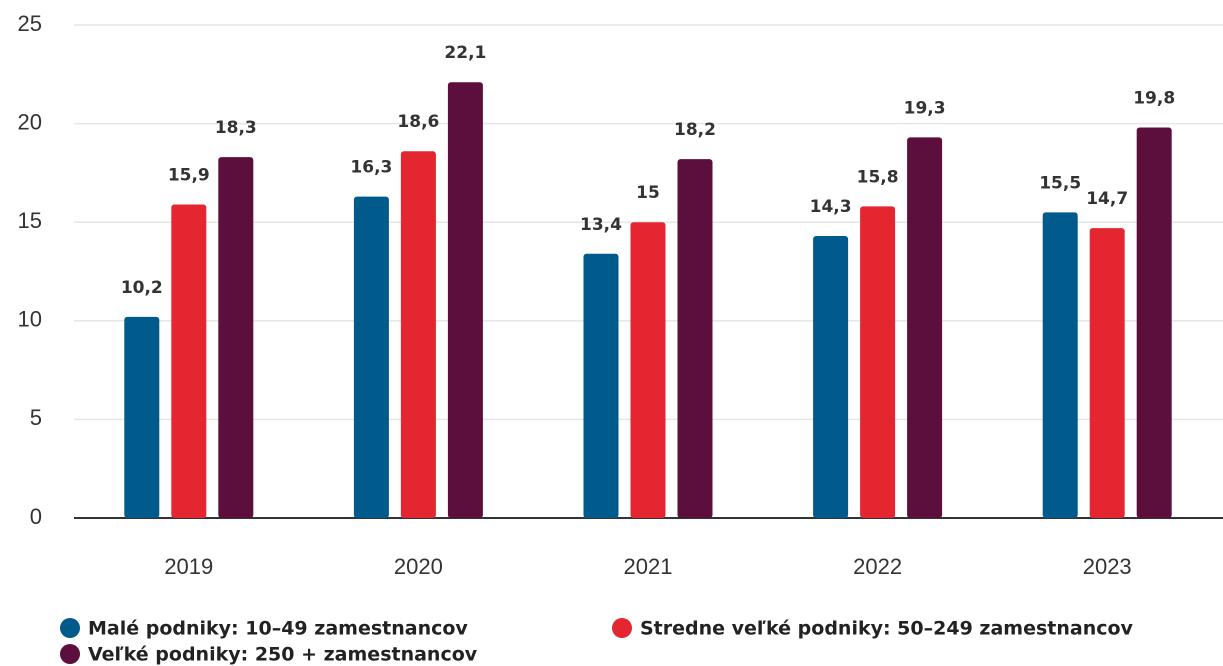 The image size is (1223, 666). Describe the element at coordinates (1154, 99) in the screenshot. I see `data-label: 19,8` at that location.